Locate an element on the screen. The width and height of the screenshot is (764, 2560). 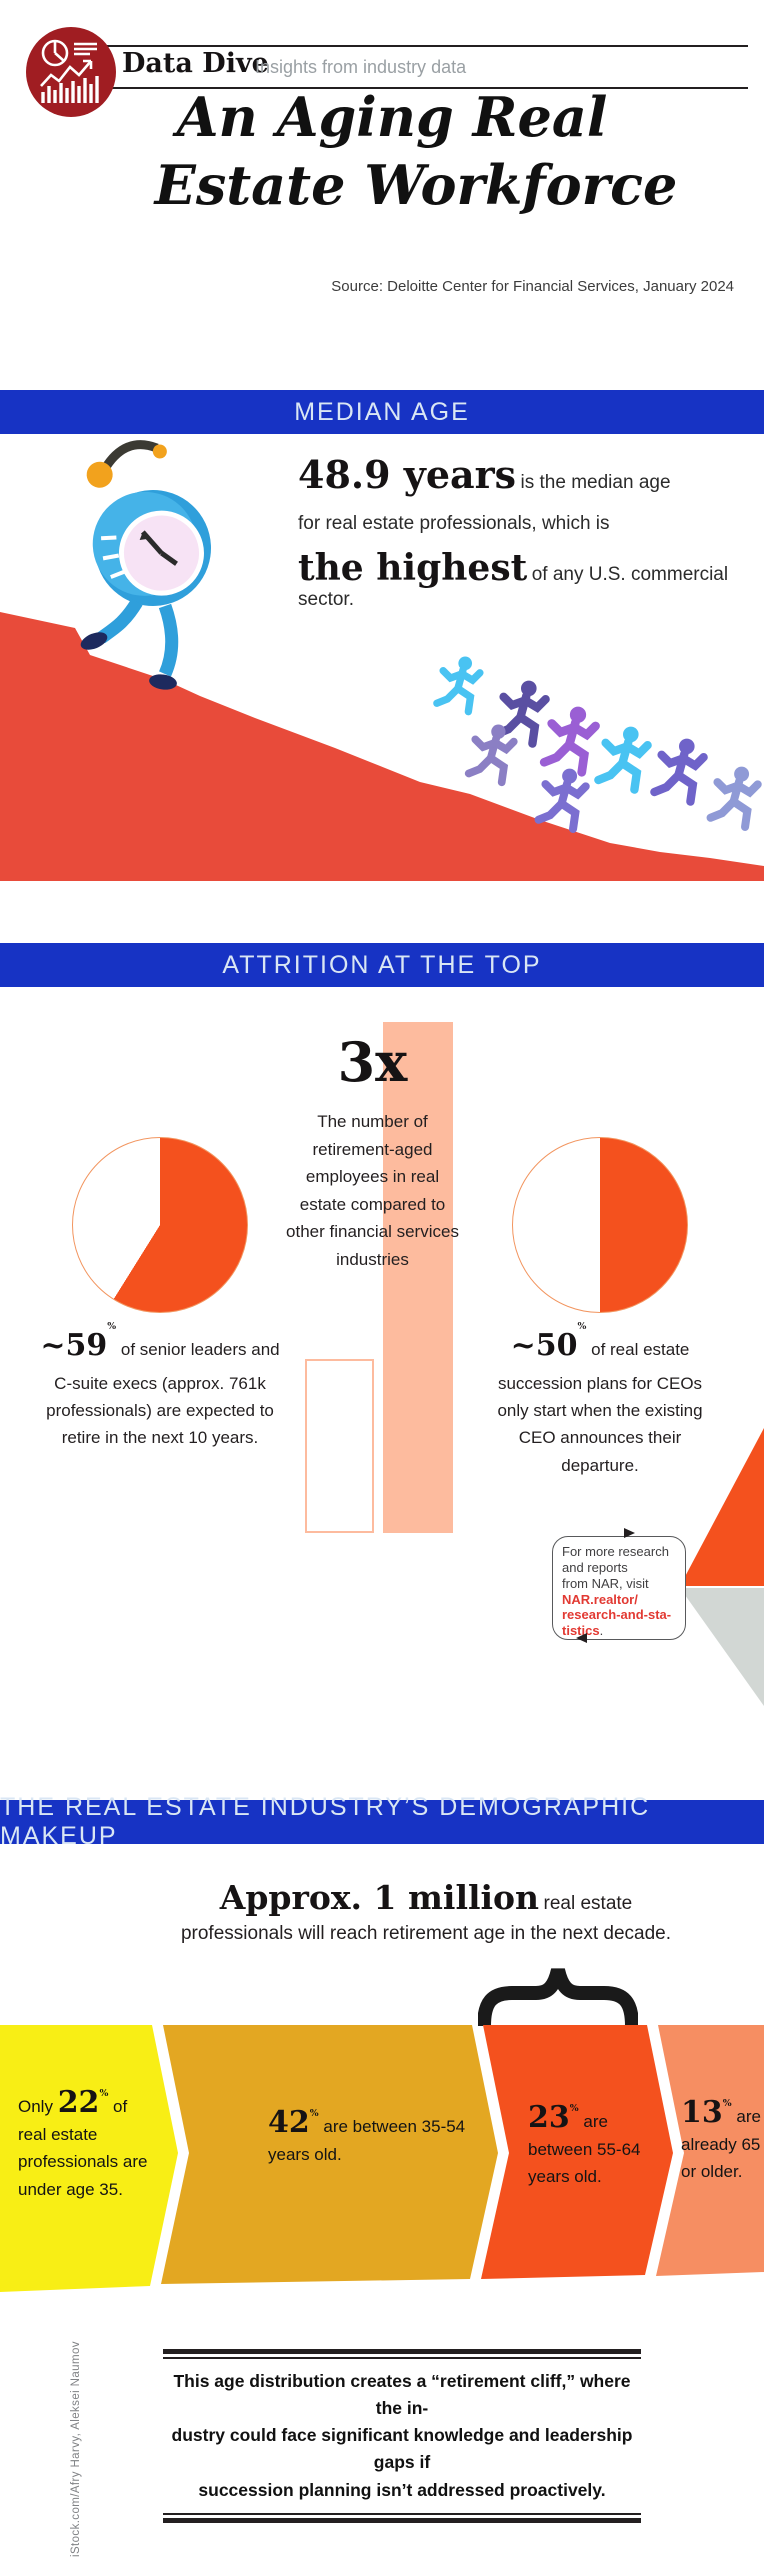
median-age-value: 48.9 years is located at coordinates (407, 474).